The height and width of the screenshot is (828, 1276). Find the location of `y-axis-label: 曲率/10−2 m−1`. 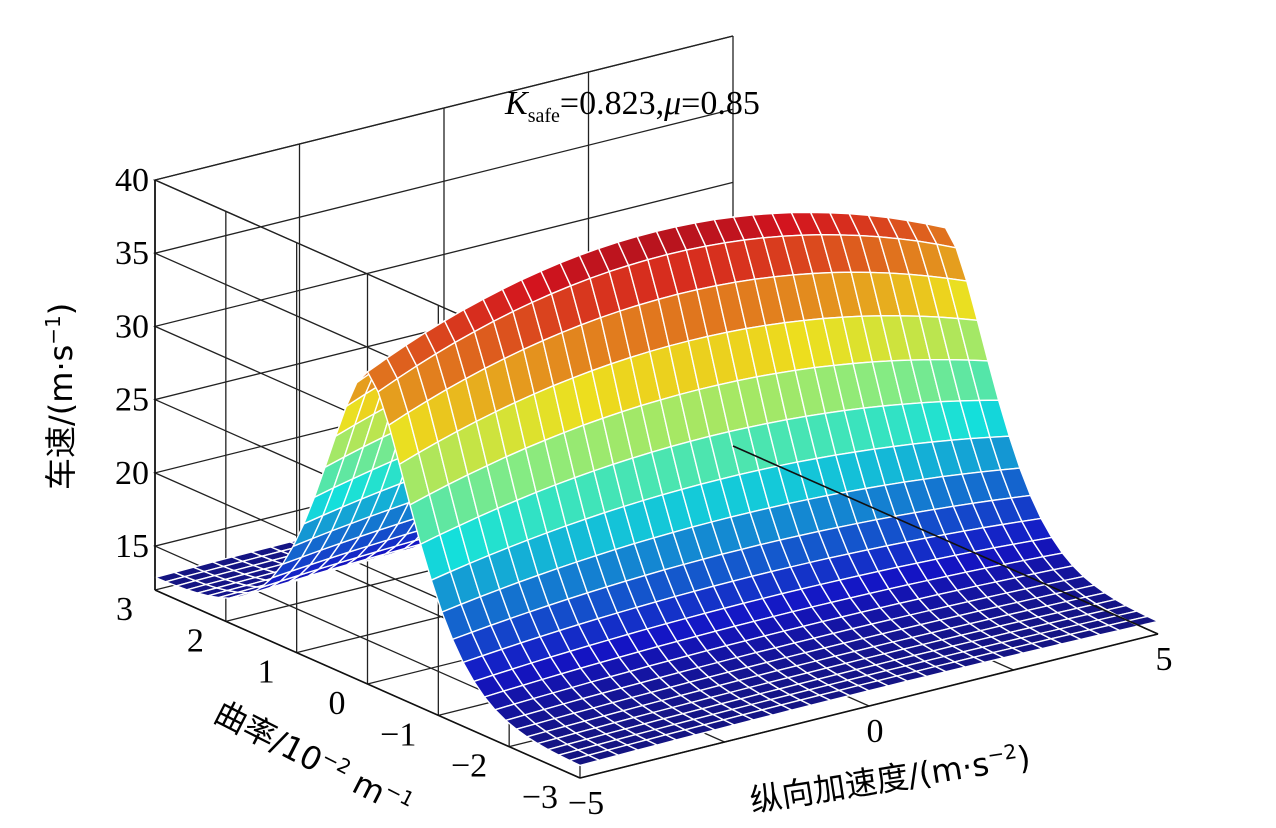

y-axis-label: 曲率/10−2 m−1 is located at coordinates (313, 758).